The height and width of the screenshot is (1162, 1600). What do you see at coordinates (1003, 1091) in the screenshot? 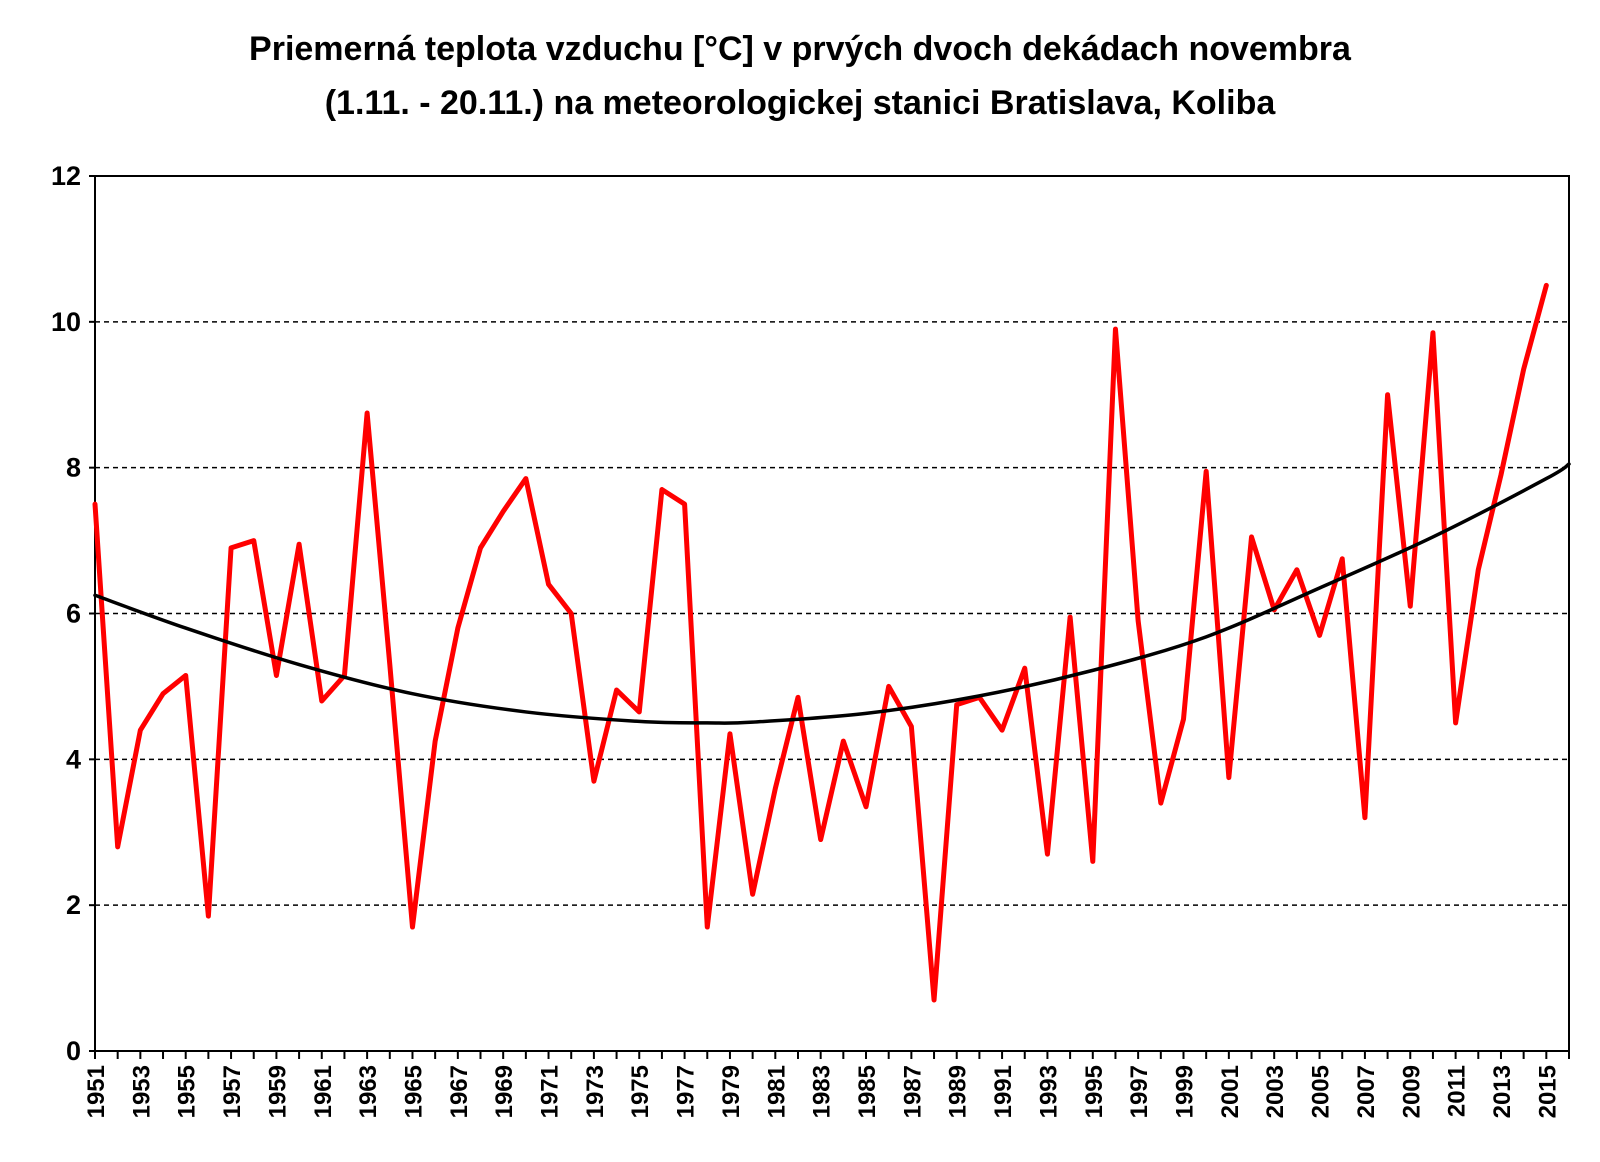
I see `x-tick-label-1991: 1991` at bounding box center [1003, 1091].